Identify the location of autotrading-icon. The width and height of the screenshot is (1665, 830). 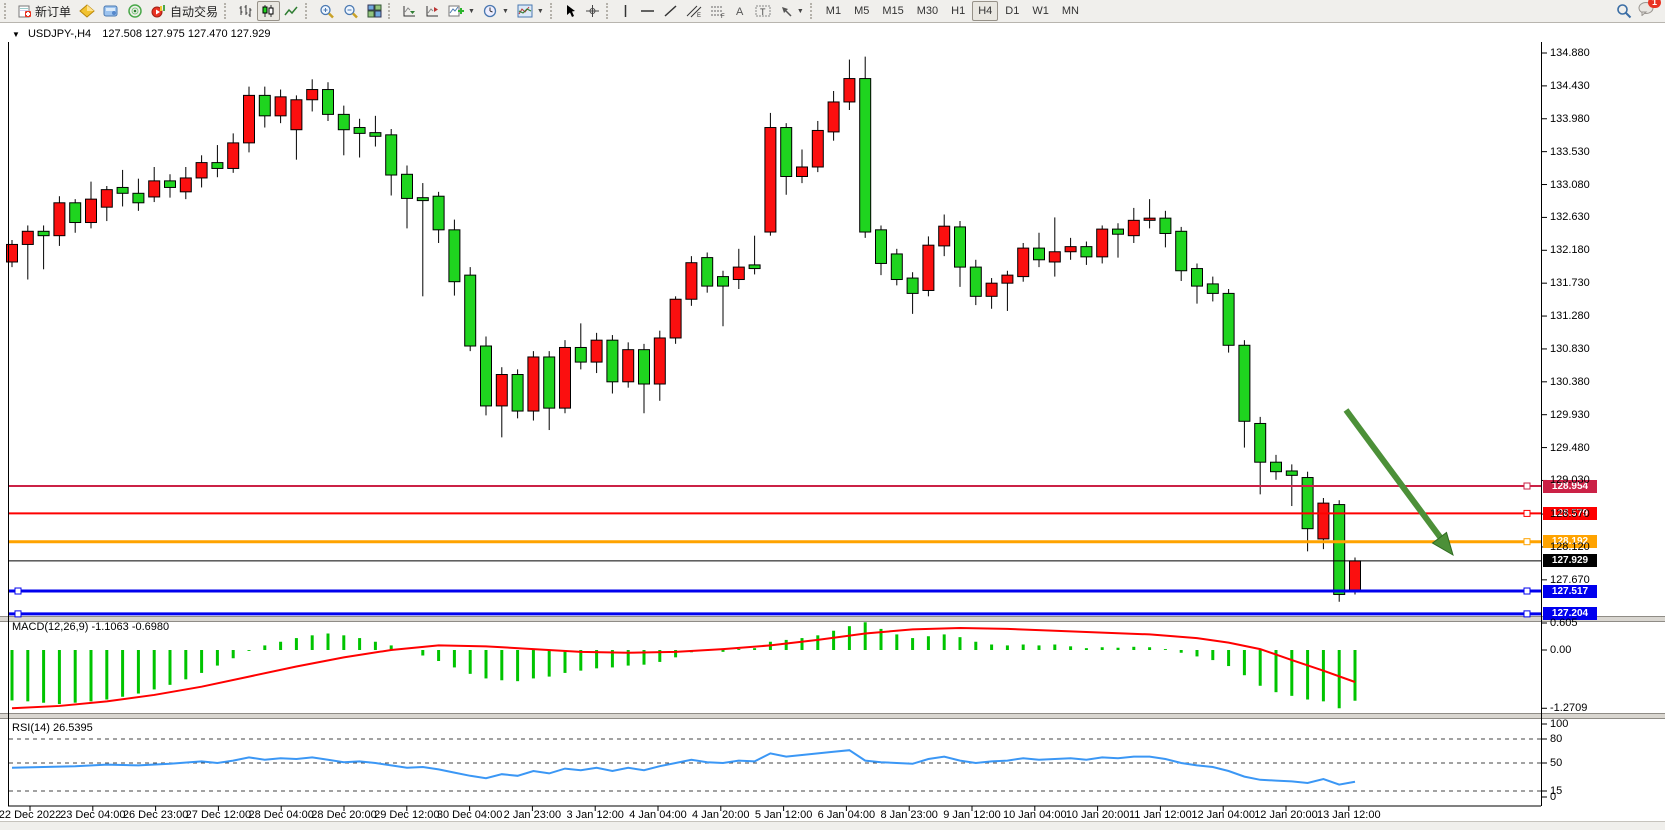
(158, 11).